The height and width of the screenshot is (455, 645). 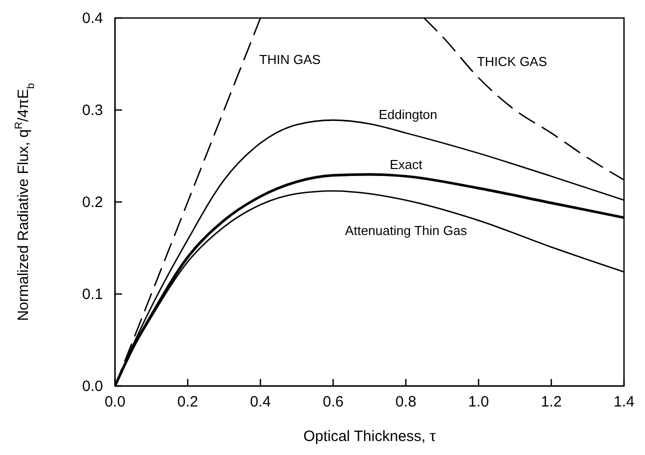 I want to click on x-axis-title: Optical Thickness, τ, so click(x=369, y=436).